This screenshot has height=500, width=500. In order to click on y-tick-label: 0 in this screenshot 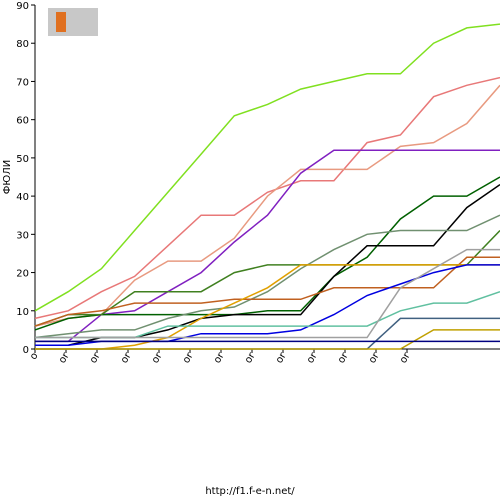, I will do `click(26, 350)`.